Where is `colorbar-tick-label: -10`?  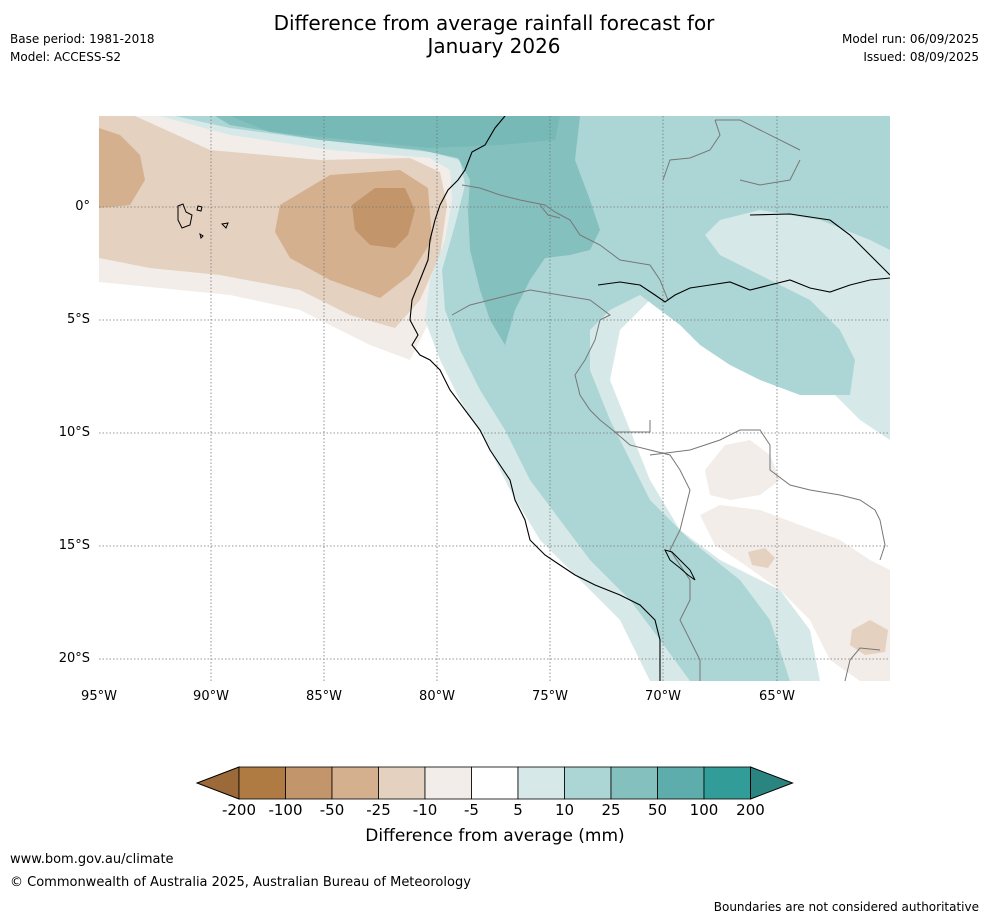 colorbar-tick-label: -10 is located at coordinates (425, 810).